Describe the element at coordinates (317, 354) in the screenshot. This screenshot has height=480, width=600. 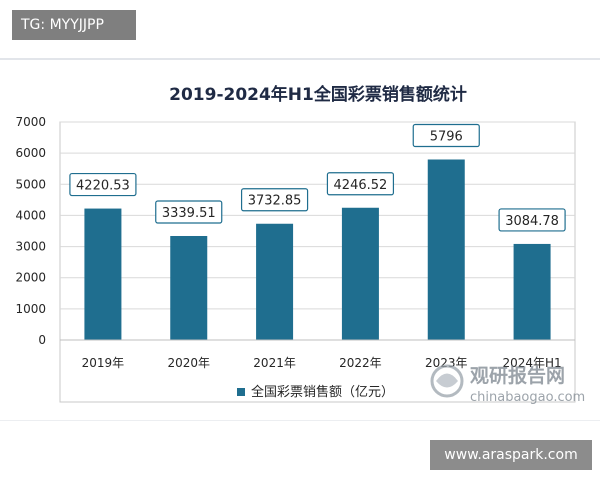
I see `x-axis: 2019年 2020年 2021年 2022年 2023年 2024年H1` at that location.